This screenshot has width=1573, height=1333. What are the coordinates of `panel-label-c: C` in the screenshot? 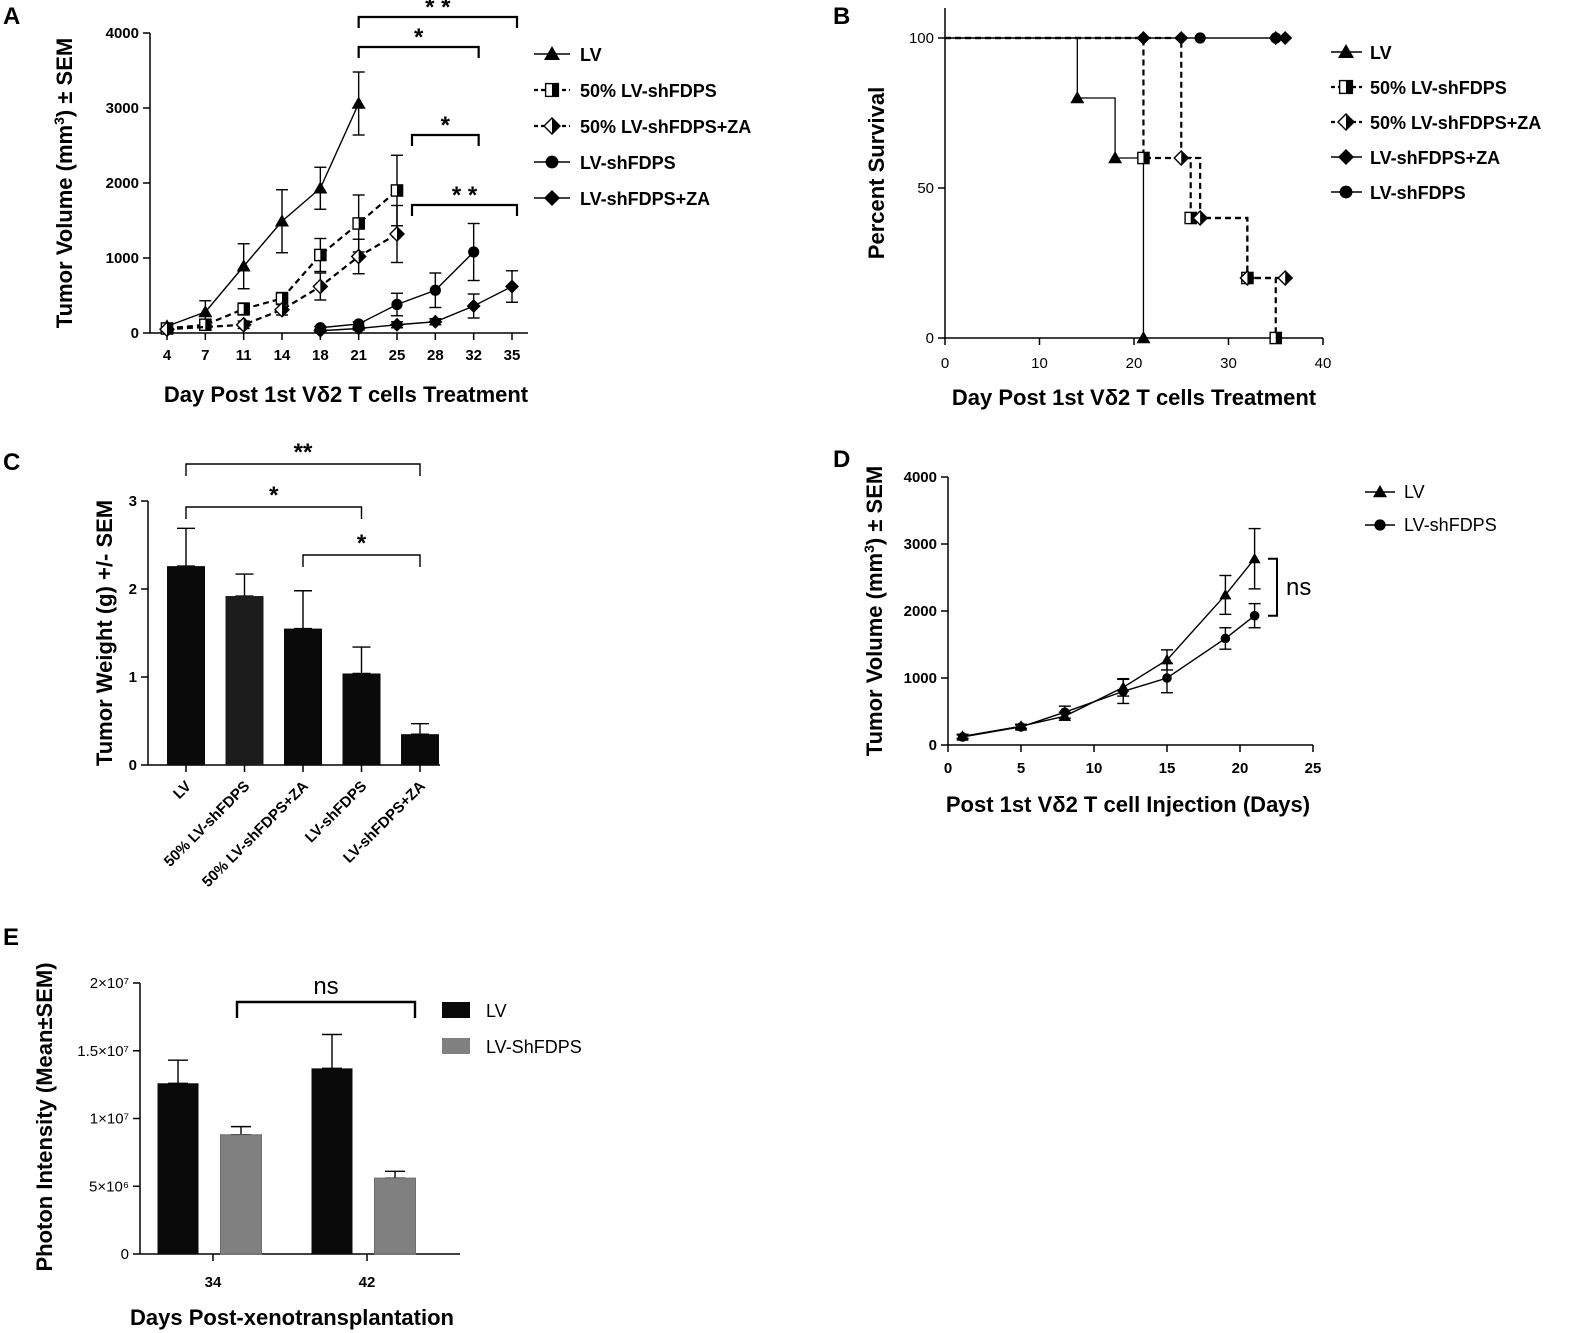 It's located at (11, 462).